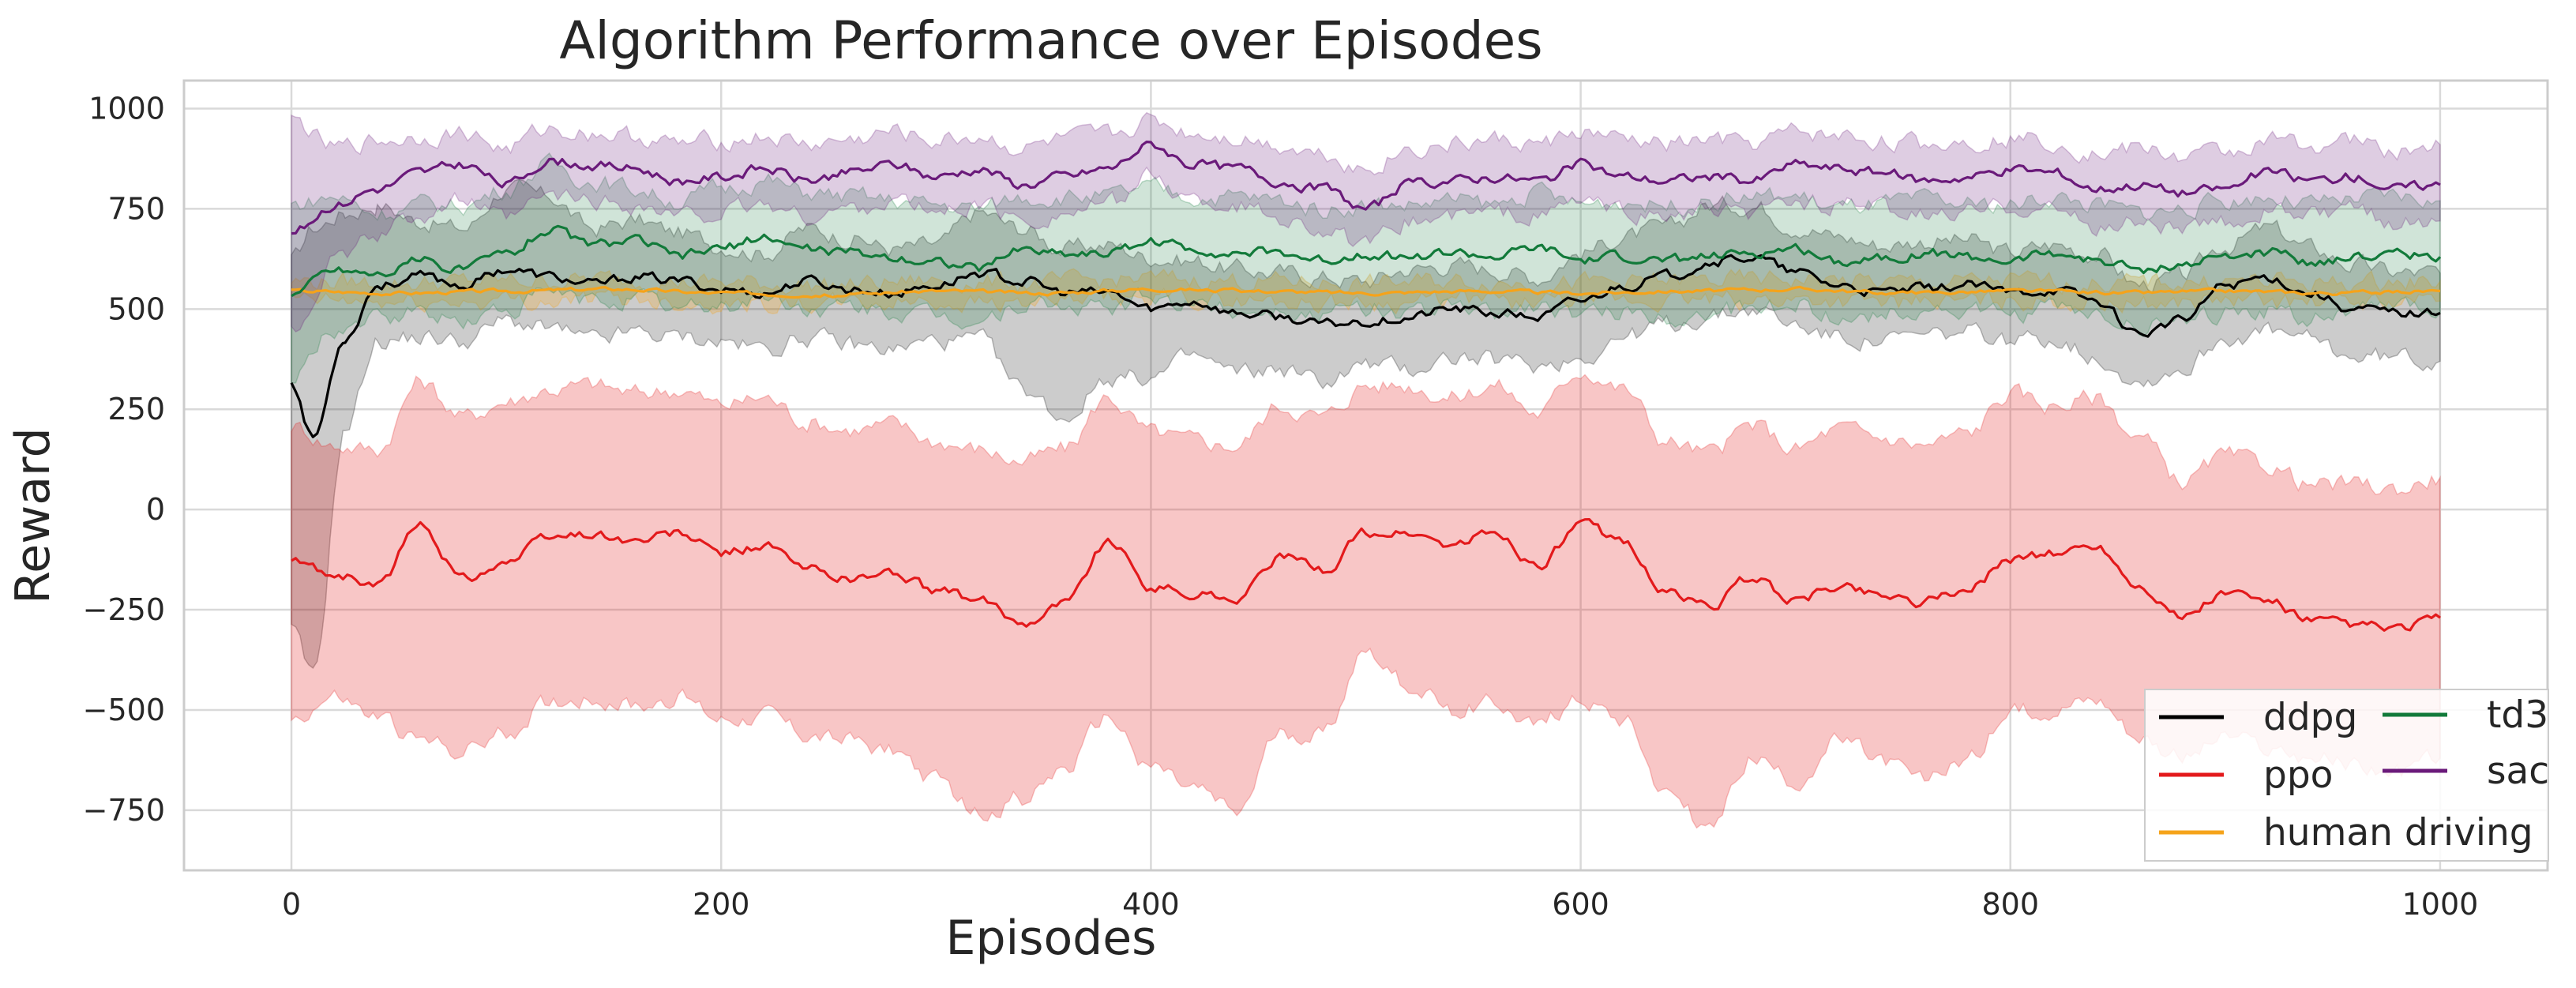  I want to click on legend-label: ppo, so click(2298, 775).